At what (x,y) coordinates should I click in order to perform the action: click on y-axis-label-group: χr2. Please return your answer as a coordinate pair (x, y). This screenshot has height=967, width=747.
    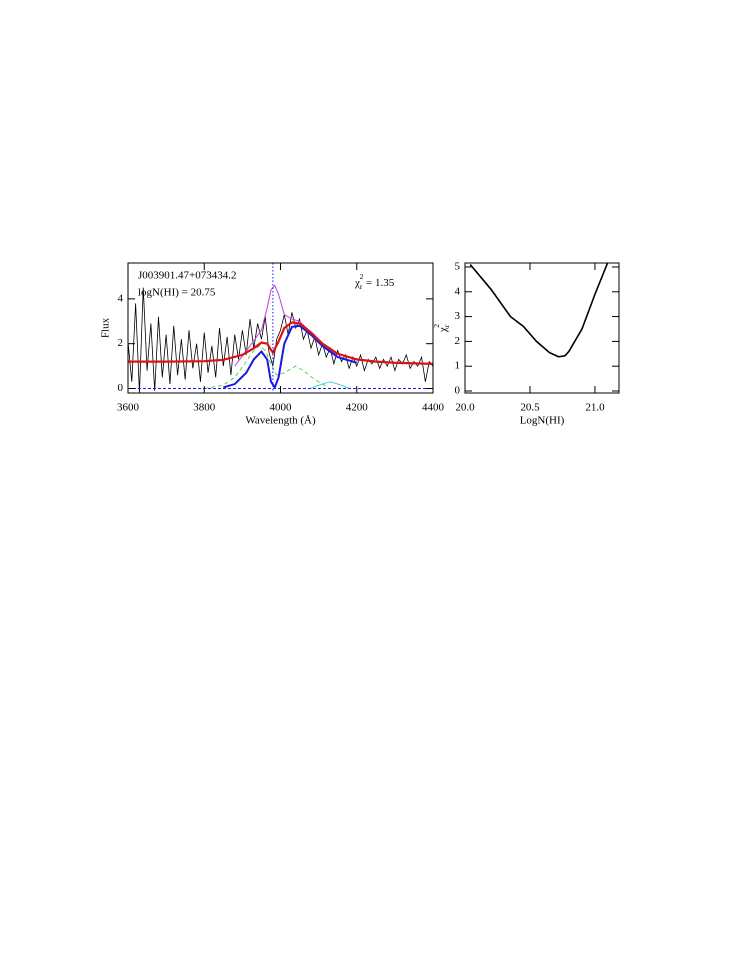
    Looking at the image, I should click on (441, 328).